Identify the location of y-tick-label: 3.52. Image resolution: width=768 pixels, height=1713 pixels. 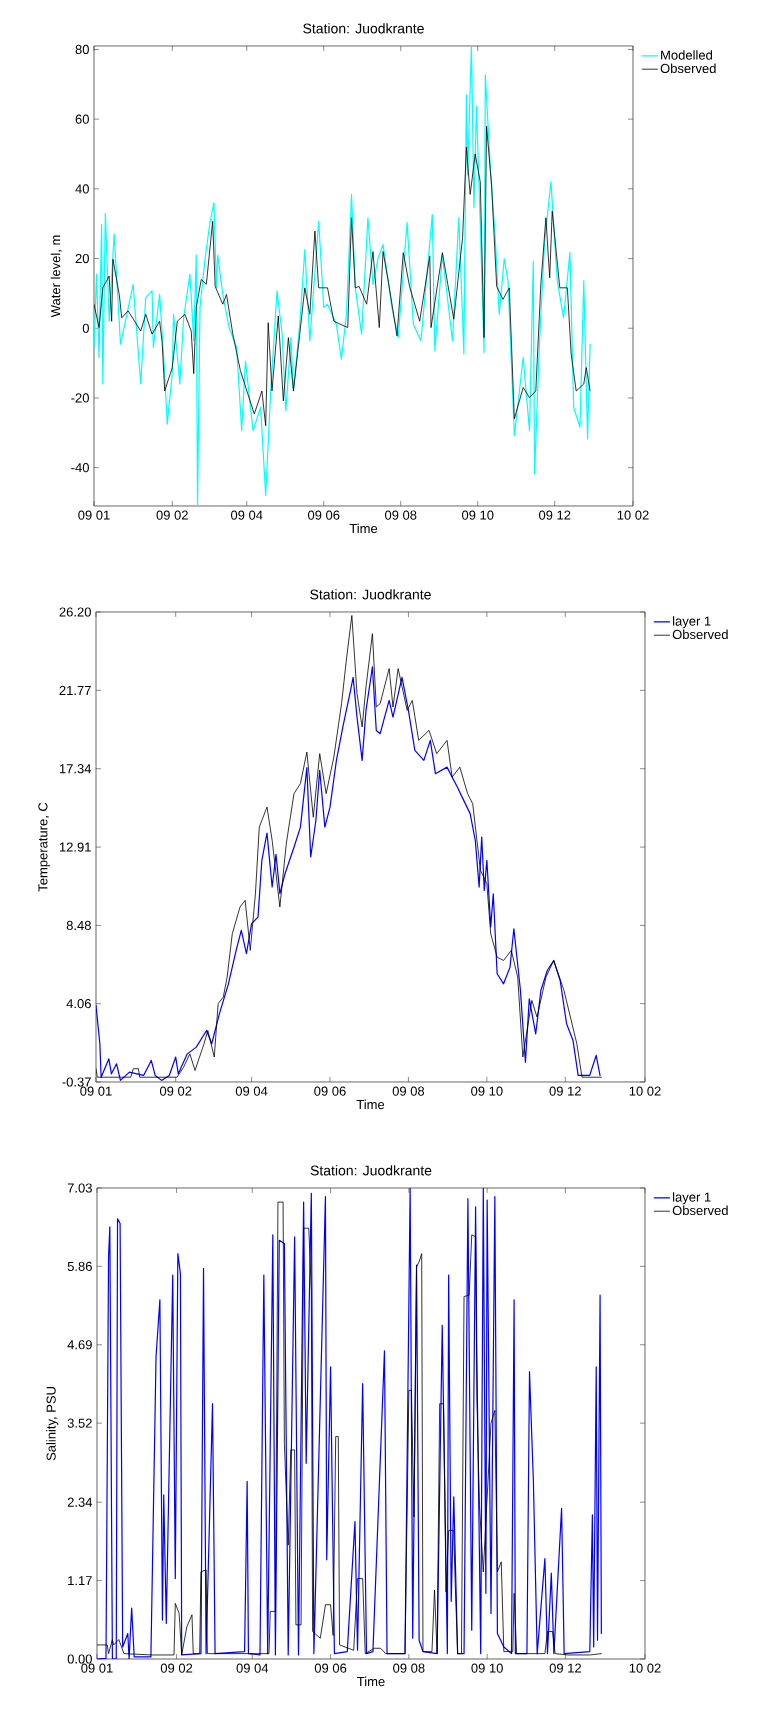
(79, 1423).